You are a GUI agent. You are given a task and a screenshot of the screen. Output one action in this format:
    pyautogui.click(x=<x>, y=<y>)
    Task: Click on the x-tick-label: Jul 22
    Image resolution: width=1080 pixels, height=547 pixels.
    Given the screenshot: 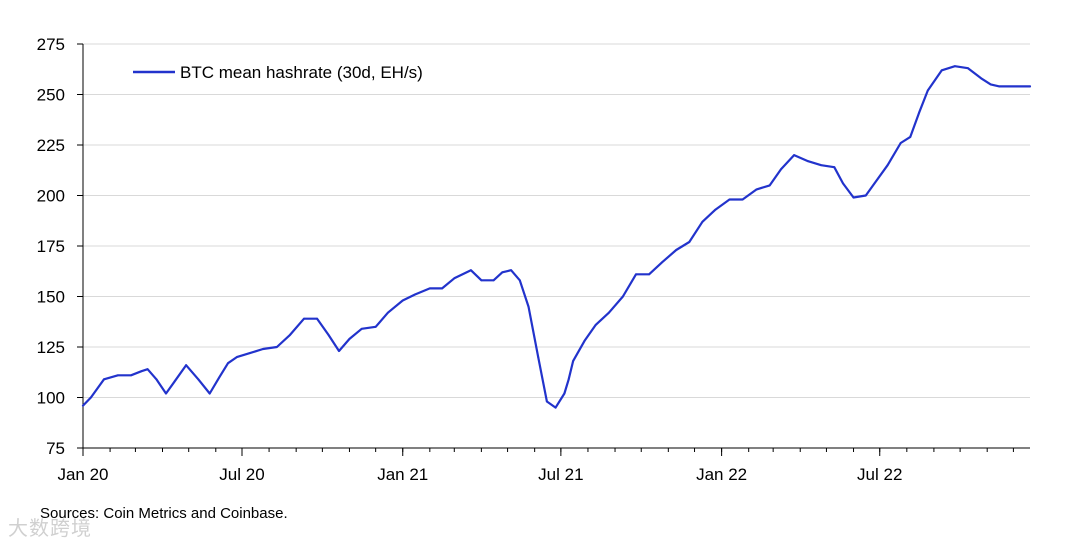 What is the action you would take?
    pyautogui.click(x=879, y=474)
    